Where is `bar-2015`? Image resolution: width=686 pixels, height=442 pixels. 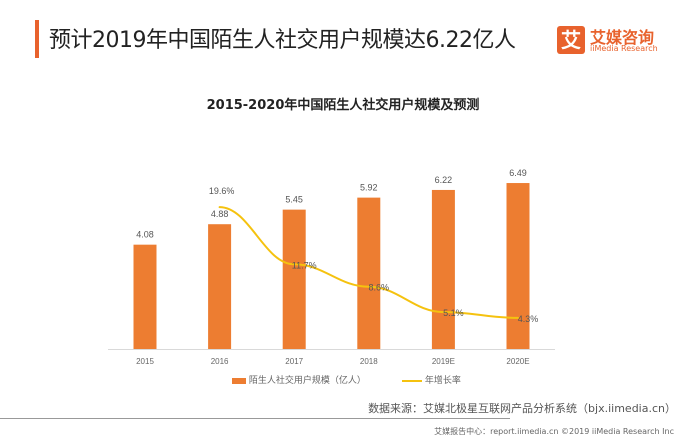
bar-2015 is located at coordinates (145, 296).